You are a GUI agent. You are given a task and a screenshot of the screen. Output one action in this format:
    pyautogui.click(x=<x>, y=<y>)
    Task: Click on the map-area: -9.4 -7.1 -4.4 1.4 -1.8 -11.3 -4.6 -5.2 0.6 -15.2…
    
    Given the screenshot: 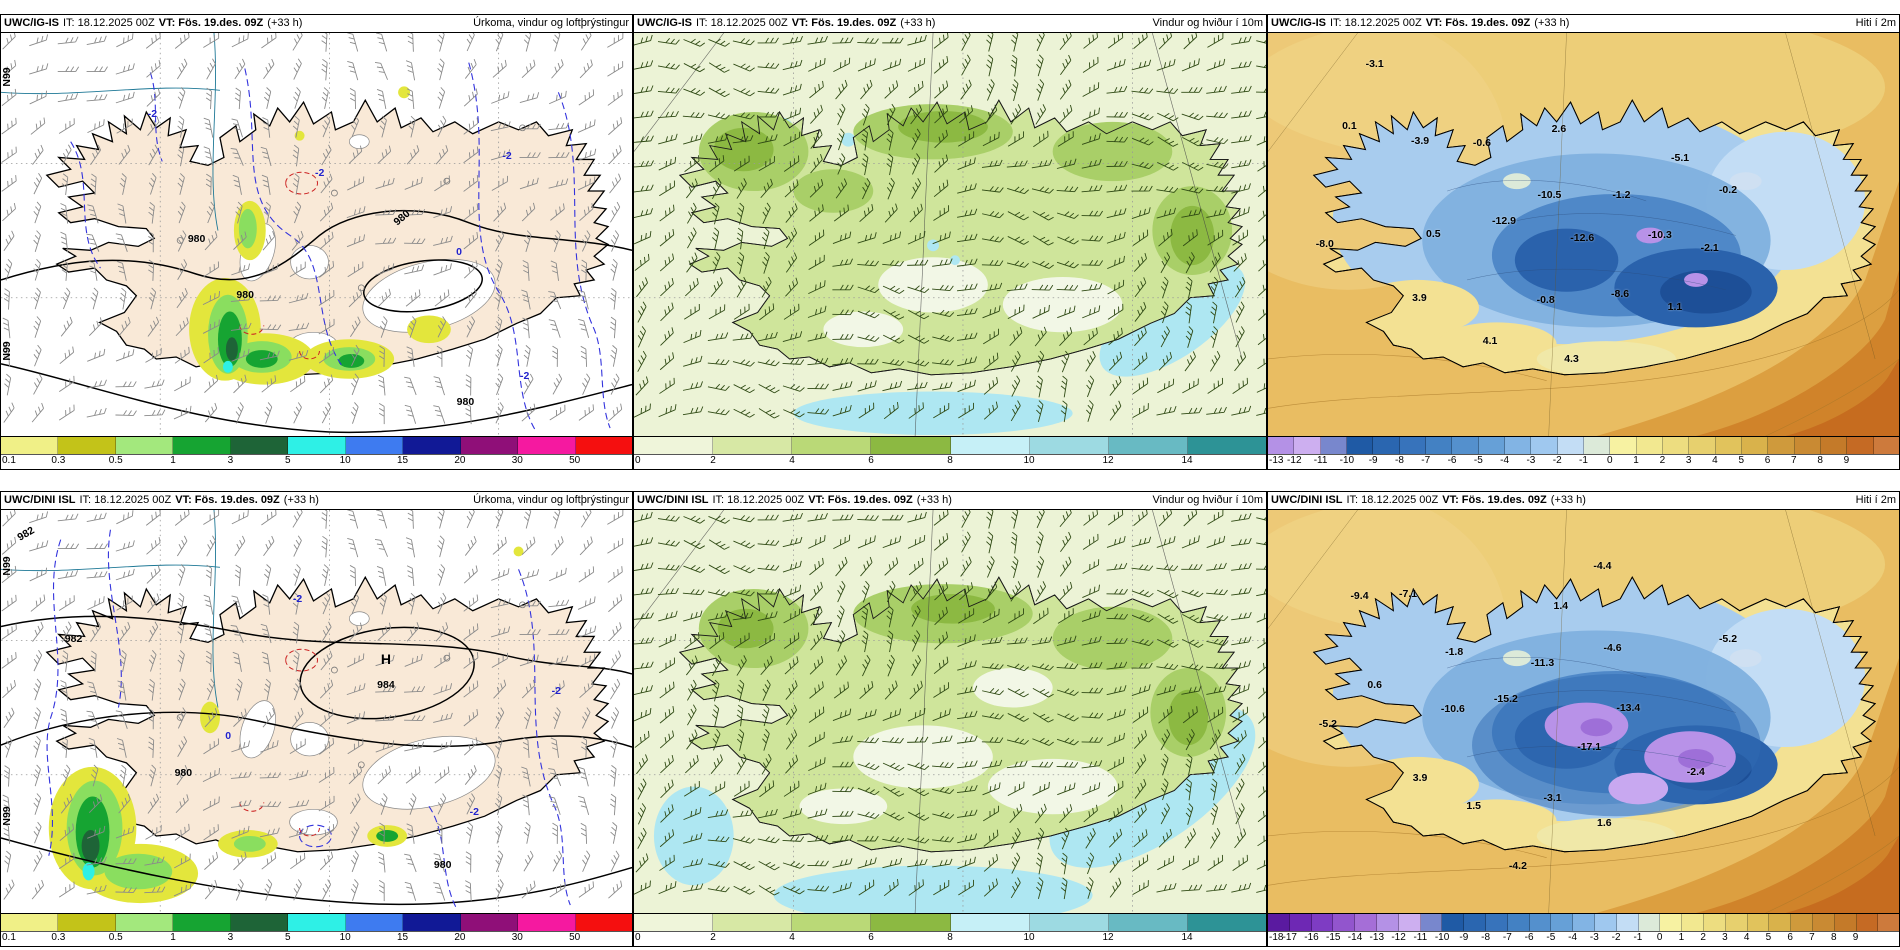 What is the action you would take?
    pyautogui.click(x=1583, y=711)
    